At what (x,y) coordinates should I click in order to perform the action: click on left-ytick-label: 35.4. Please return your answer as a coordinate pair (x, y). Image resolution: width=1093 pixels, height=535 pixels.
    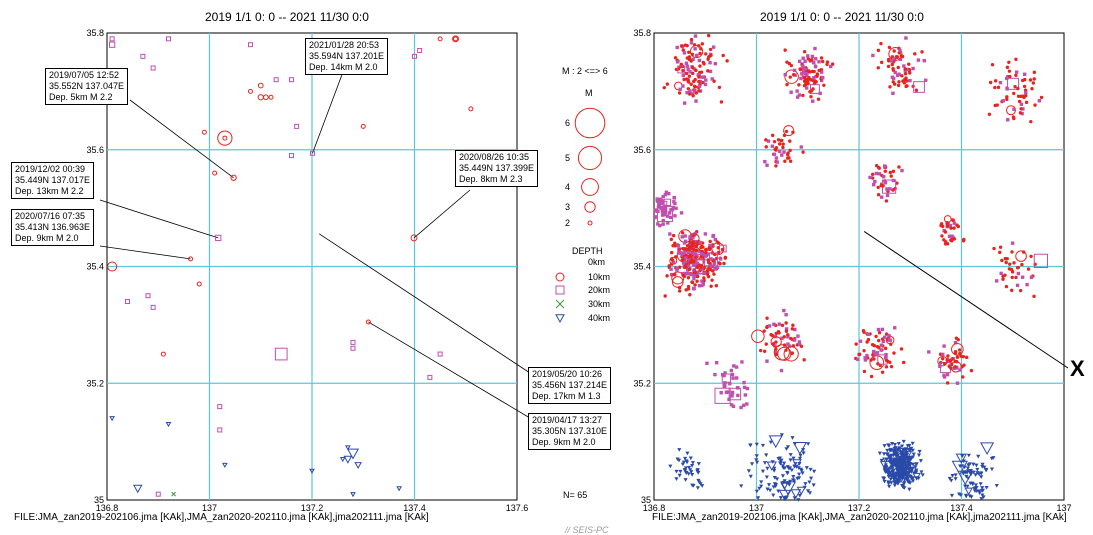
    Looking at the image, I should click on (95, 267).